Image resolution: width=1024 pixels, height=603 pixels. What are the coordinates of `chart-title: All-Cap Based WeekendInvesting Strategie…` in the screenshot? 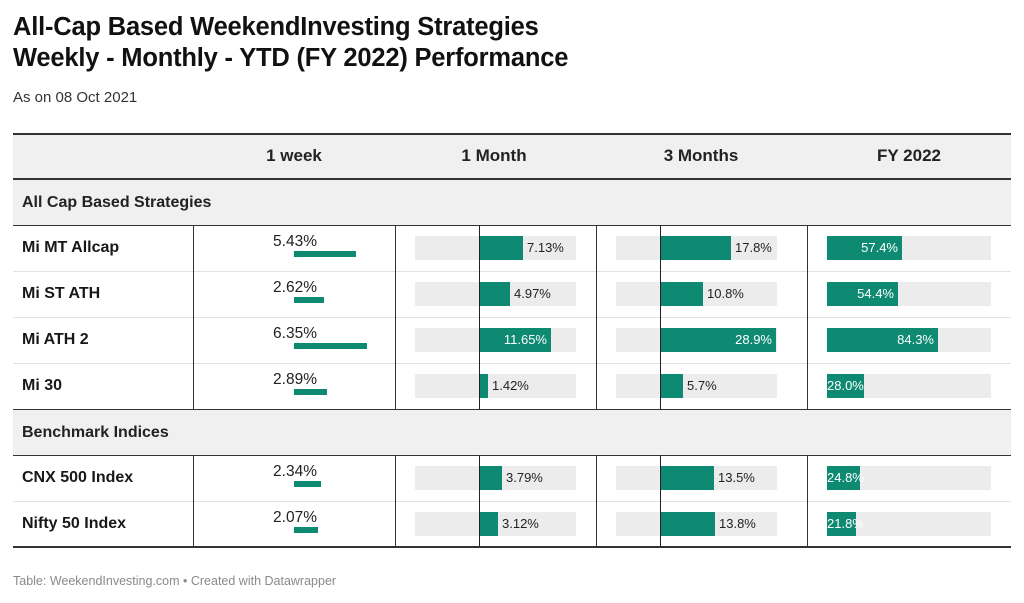 It's located at (290, 43).